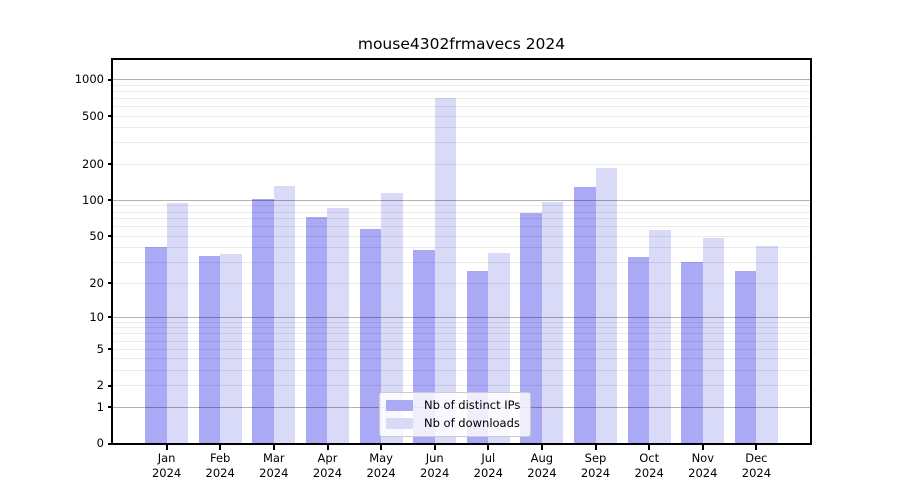  What do you see at coordinates (461, 444) in the screenshot?
I see `axis-spine-bottom` at bounding box center [461, 444].